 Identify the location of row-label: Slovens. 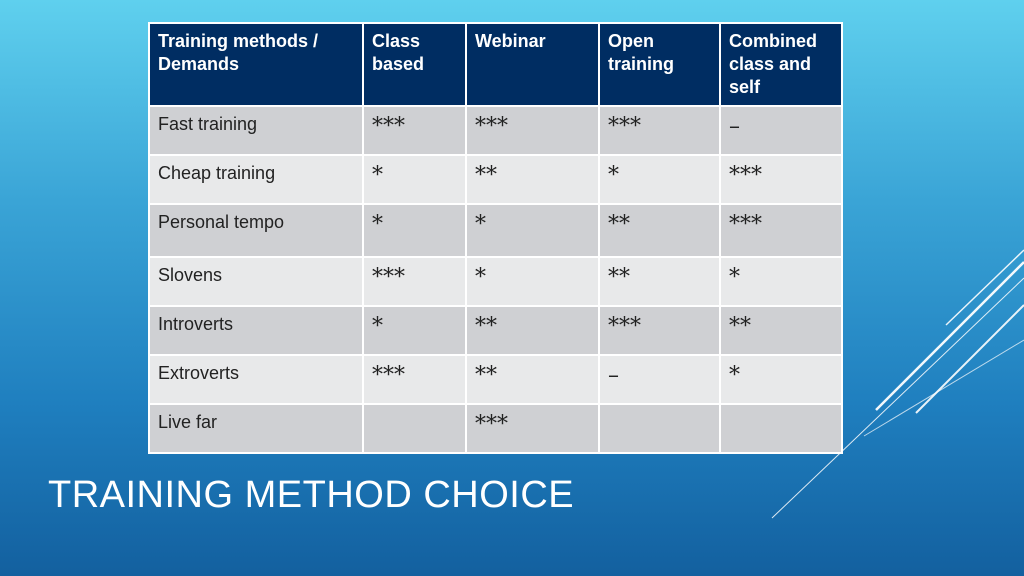
(256, 281).